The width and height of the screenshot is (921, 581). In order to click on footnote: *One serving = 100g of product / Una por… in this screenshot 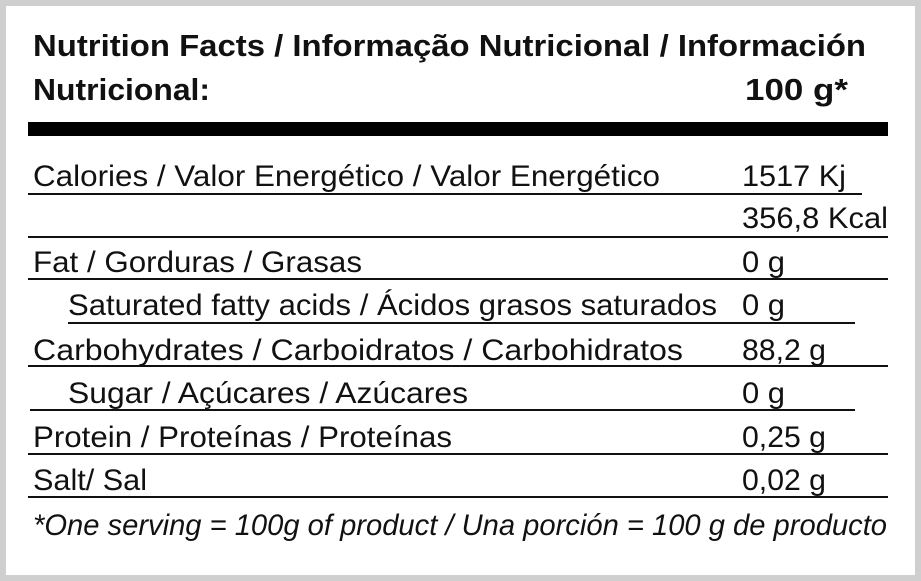, I will do `click(460, 525)`.